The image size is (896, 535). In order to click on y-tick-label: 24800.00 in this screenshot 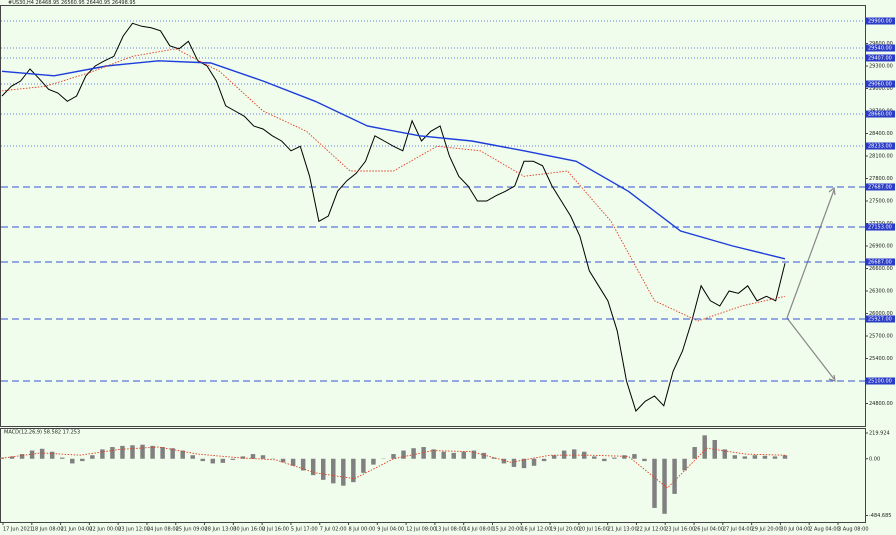, I will do `click(881, 404)`.